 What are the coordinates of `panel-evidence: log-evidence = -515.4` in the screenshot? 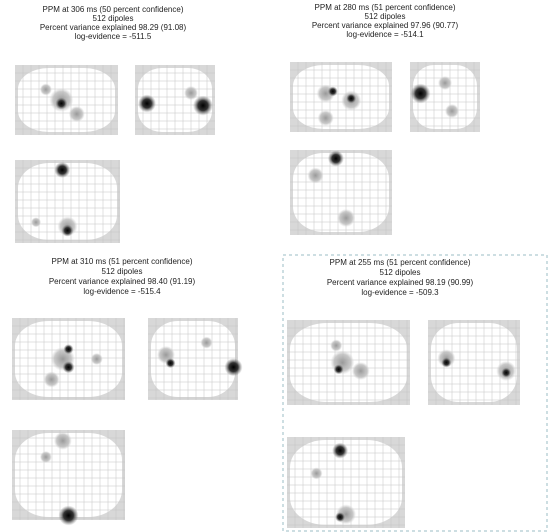 It's located at (122, 291).